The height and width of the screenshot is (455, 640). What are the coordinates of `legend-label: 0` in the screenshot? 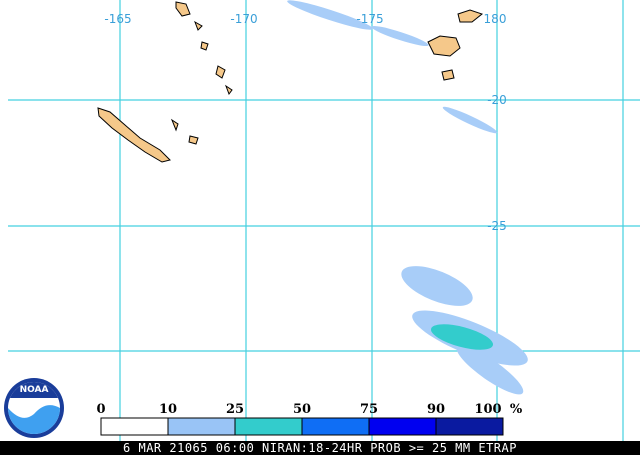 It's located at (100, 409).